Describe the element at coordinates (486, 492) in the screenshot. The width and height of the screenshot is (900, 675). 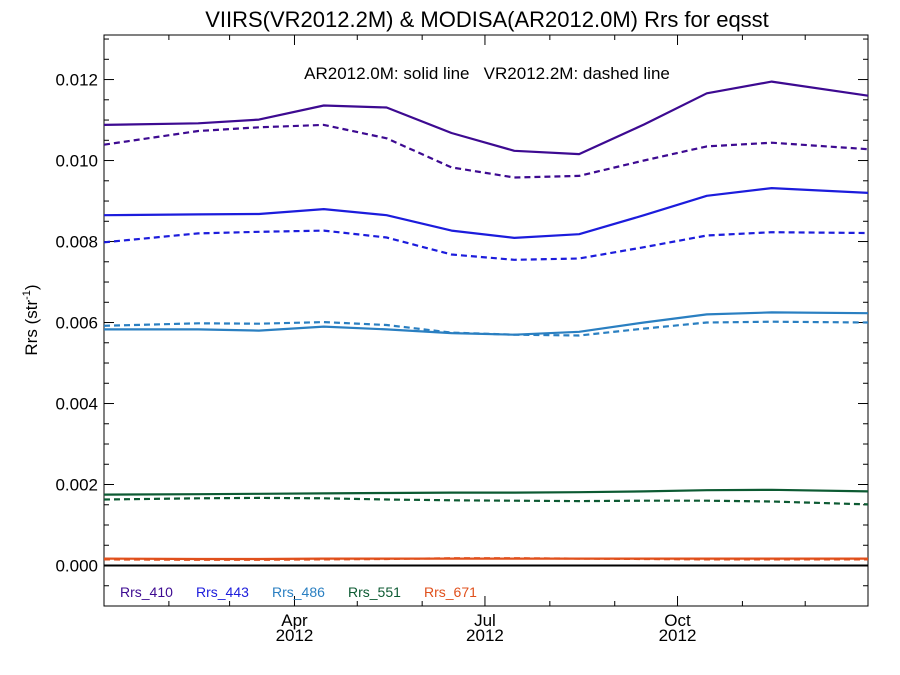
I see `series-line-rrs-551-solid` at that location.